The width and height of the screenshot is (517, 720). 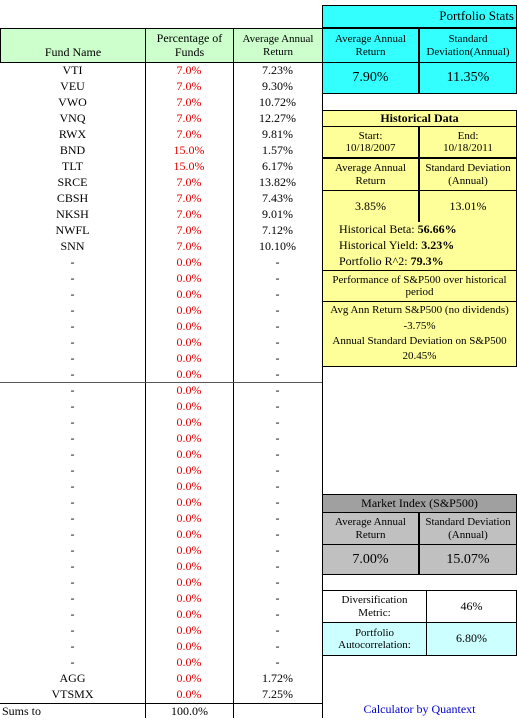 I want to click on fund-return: 12.27%, so click(x=277, y=118).